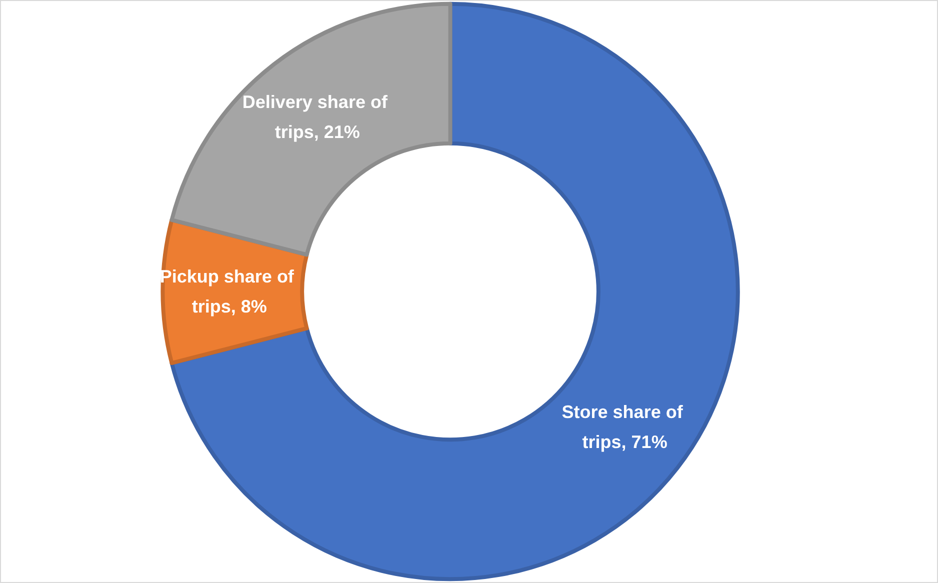  I want to click on slice-label: Store share of trips, 71%, so click(625, 427).